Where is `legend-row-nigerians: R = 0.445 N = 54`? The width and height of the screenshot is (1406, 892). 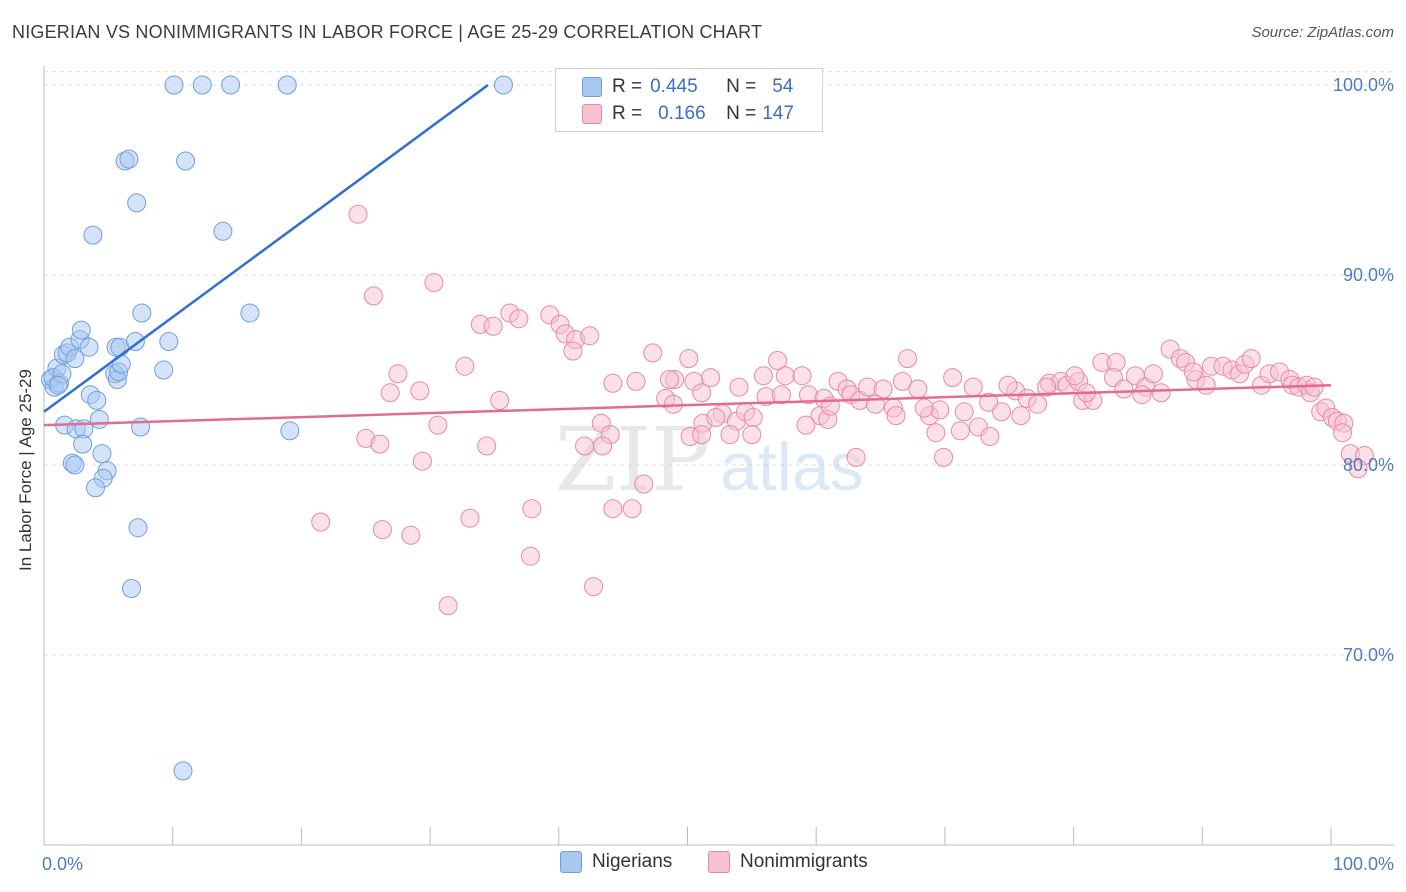
legend-row-nigerians: R = 0.445 N = 54 is located at coordinates (687, 87).